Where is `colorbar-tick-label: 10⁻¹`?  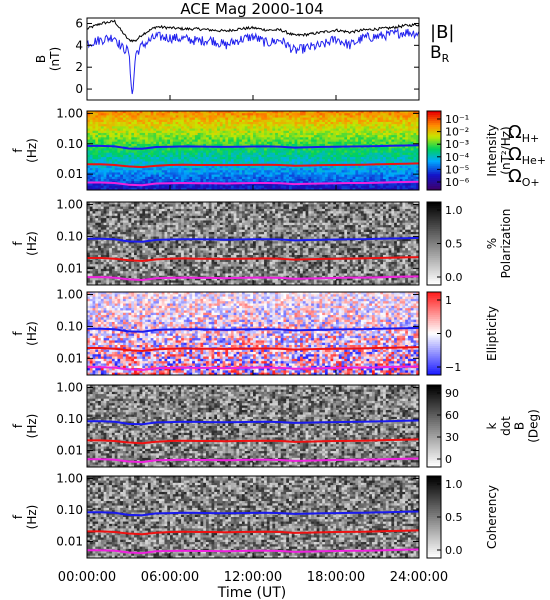 colorbar-tick-label: 10⁻¹ is located at coordinates (457, 119).